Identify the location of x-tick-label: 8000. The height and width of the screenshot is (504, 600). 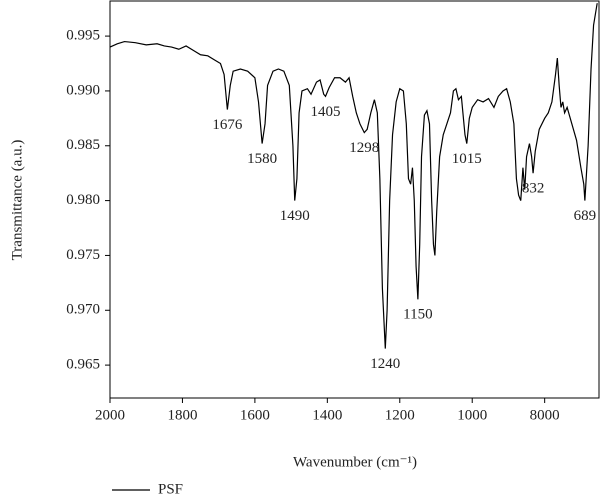
(545, 415).